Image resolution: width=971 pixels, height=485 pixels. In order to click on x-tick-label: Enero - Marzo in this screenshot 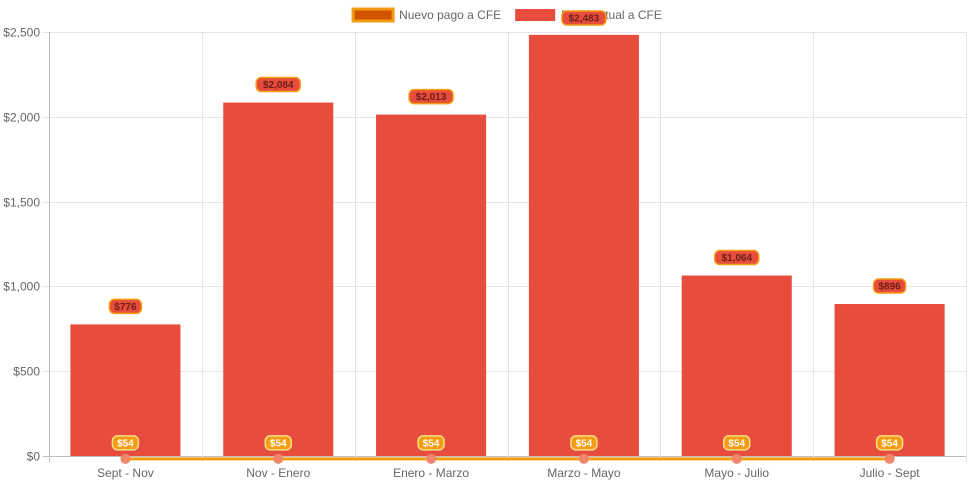, I will do `click(431, 473)`.